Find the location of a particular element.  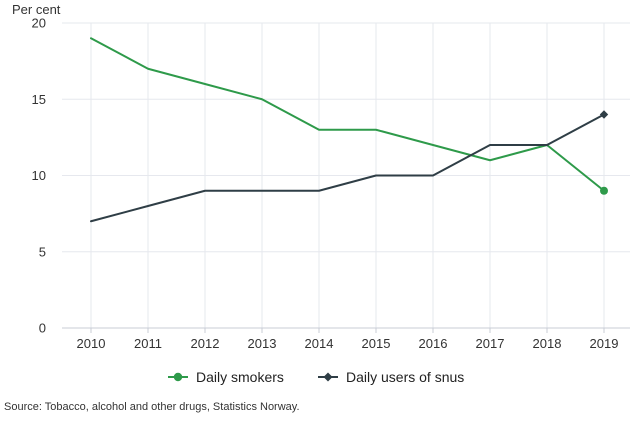

legend-label-1: Daily users of snus is located at coordinates (405, 377).